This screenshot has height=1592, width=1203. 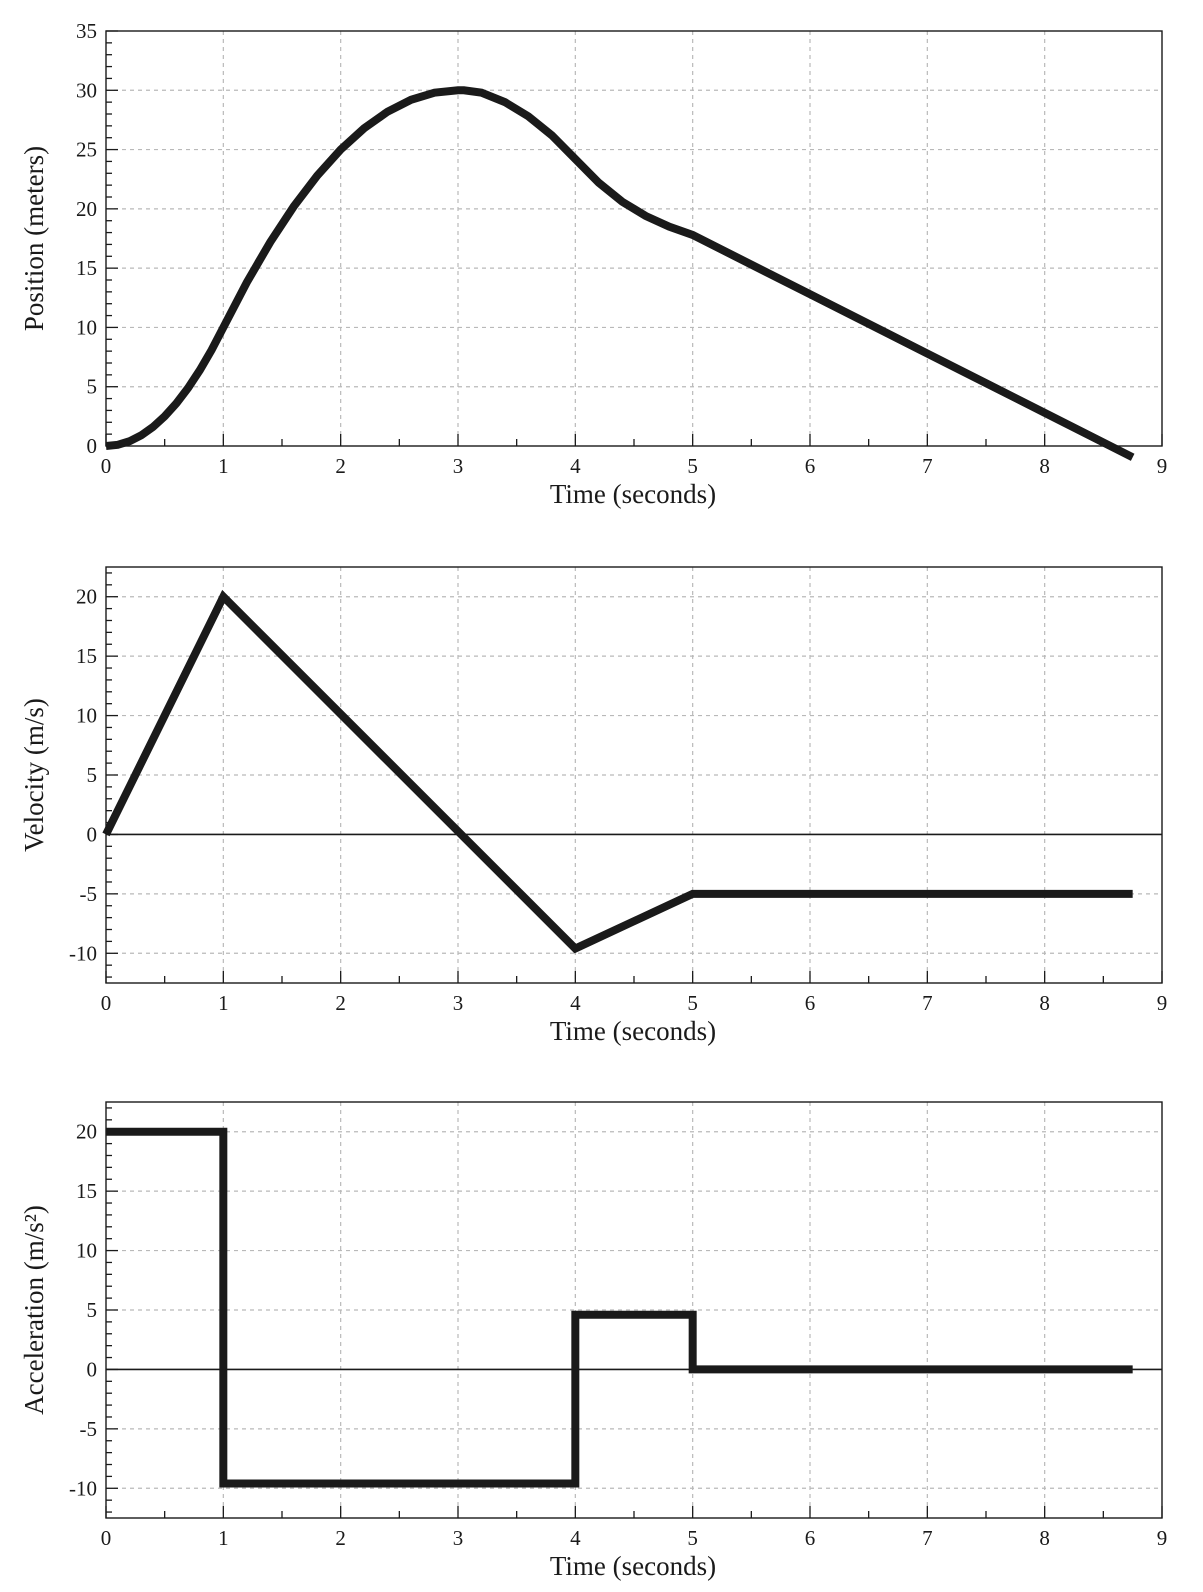 I want to click on y-axis-title: Acceleration (m/s²), so click(x=34, y=1310).